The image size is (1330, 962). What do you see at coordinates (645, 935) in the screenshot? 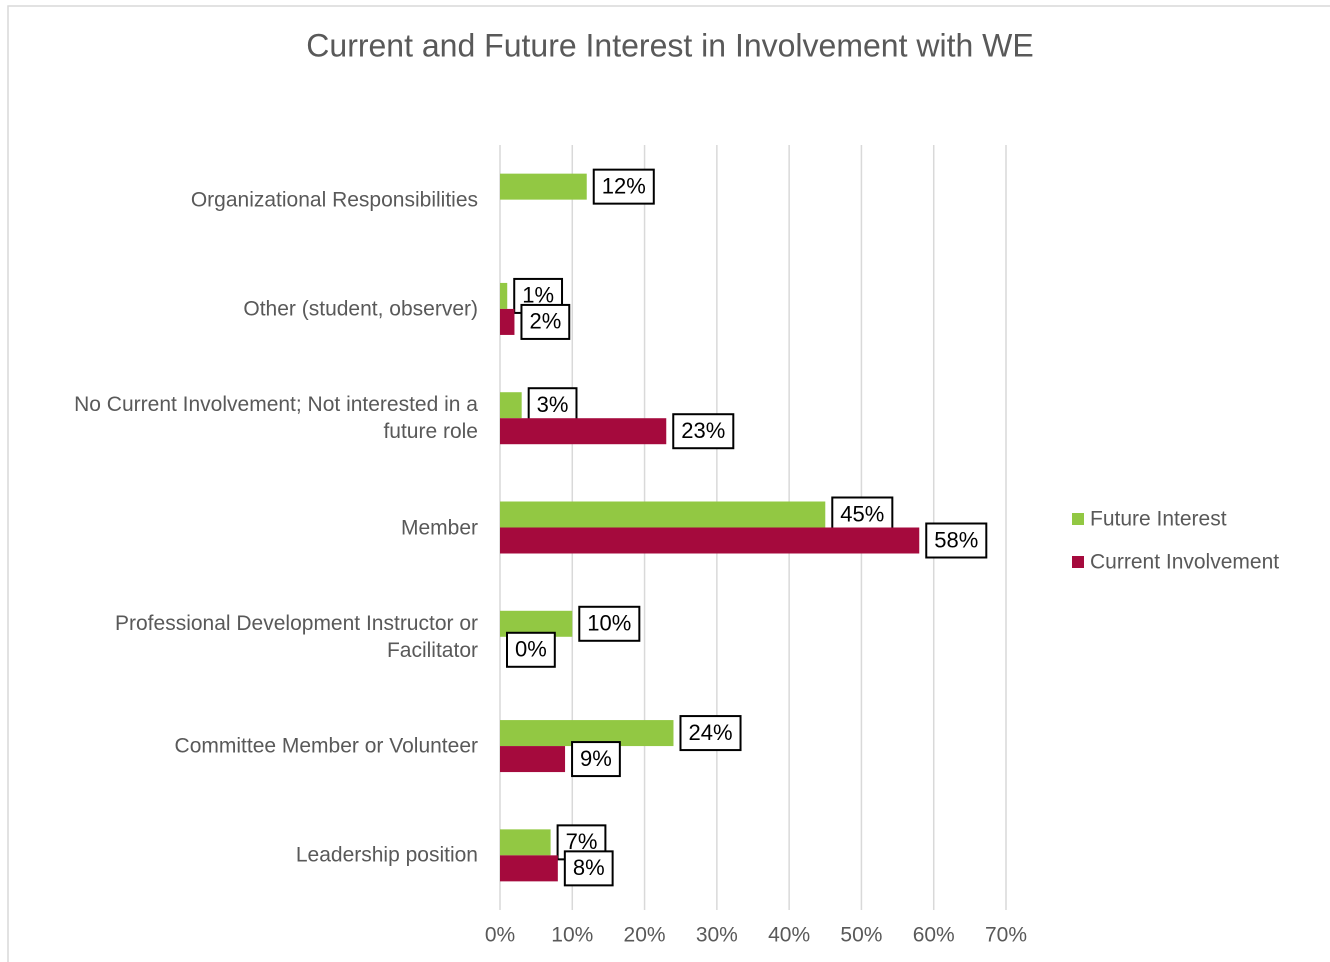
I see `x-tick-label: 20%` at bounding box center [645, 935].